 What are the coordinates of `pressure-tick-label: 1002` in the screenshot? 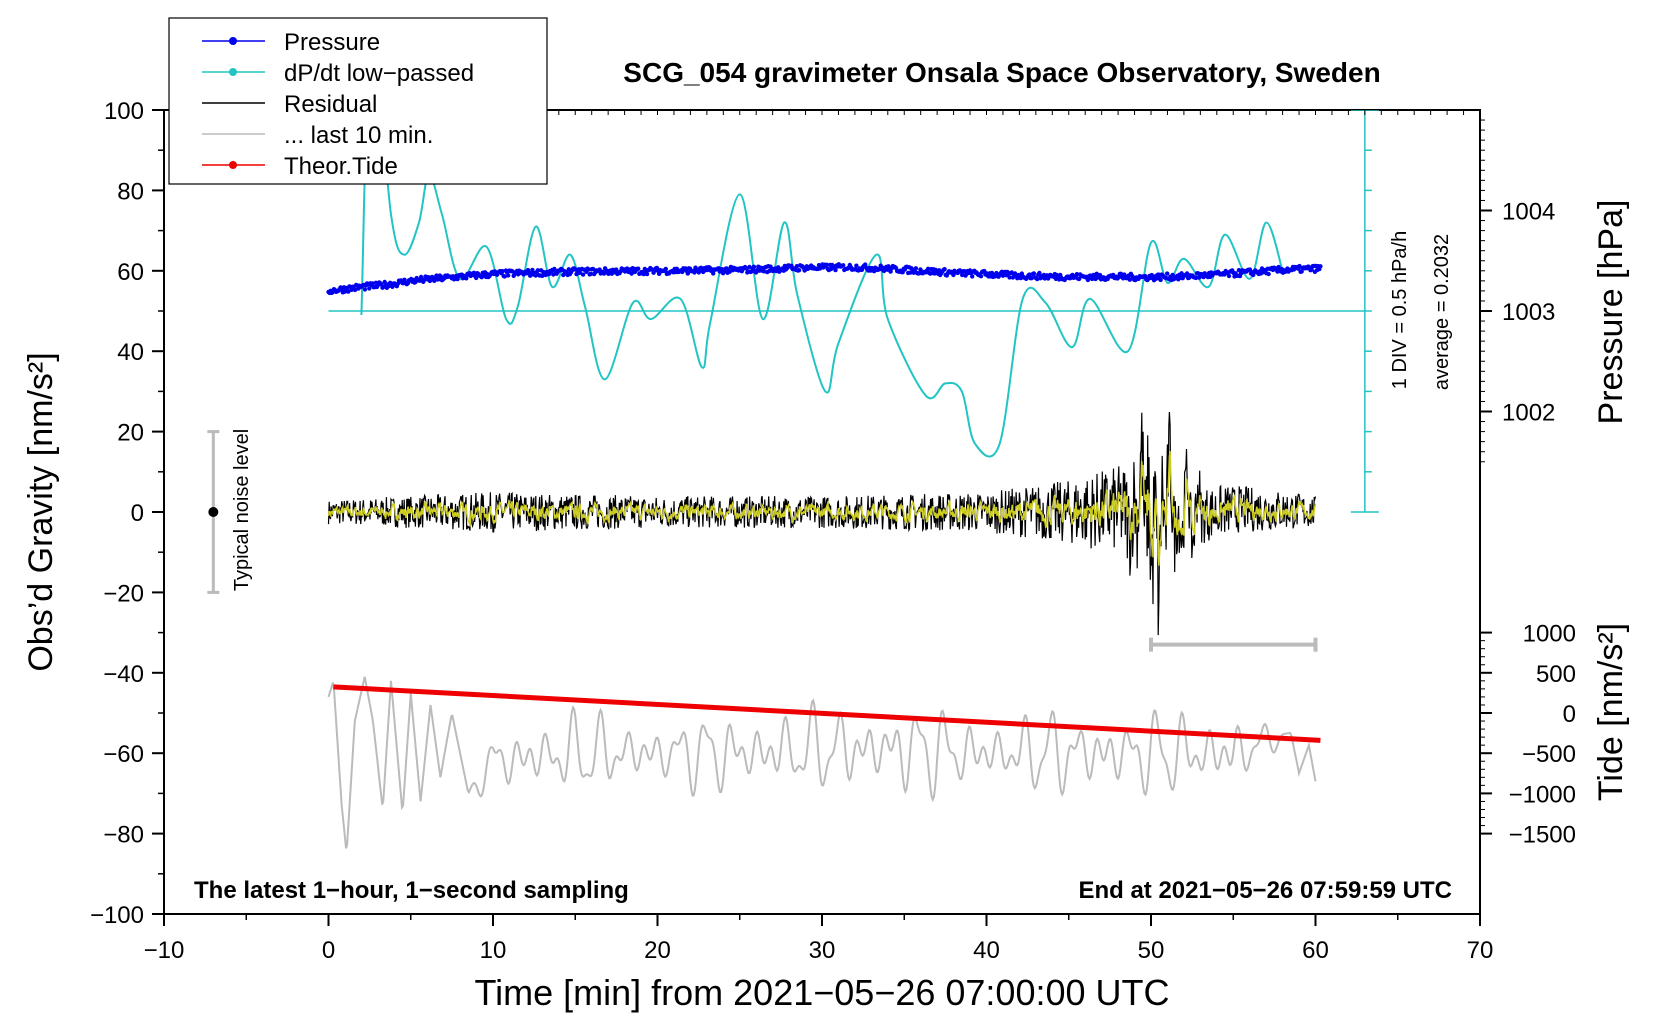 It's located at (1528, 413).